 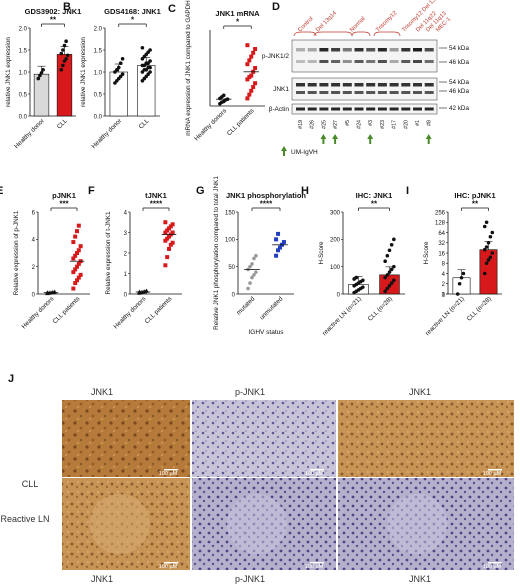 I want to click on y-tick-label: 4, so click(x=444, y=275).